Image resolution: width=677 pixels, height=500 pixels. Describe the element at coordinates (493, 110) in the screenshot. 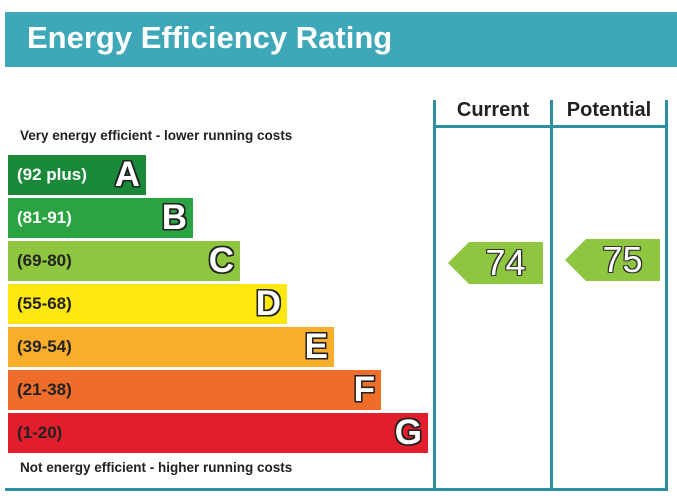

I see `current-column-header: Current` at that location.